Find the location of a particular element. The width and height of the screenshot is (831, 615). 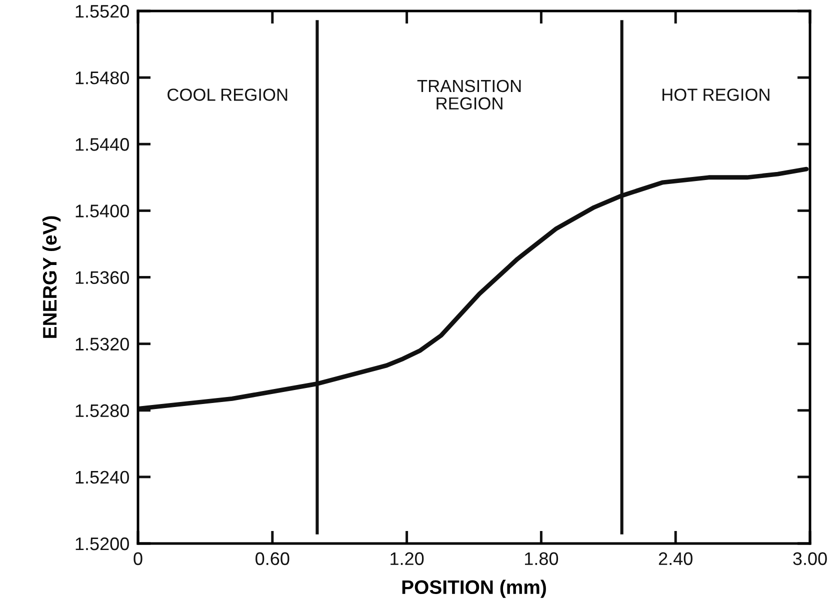

y-tick-label: 1.5440 is located at coordinates (102, 144).